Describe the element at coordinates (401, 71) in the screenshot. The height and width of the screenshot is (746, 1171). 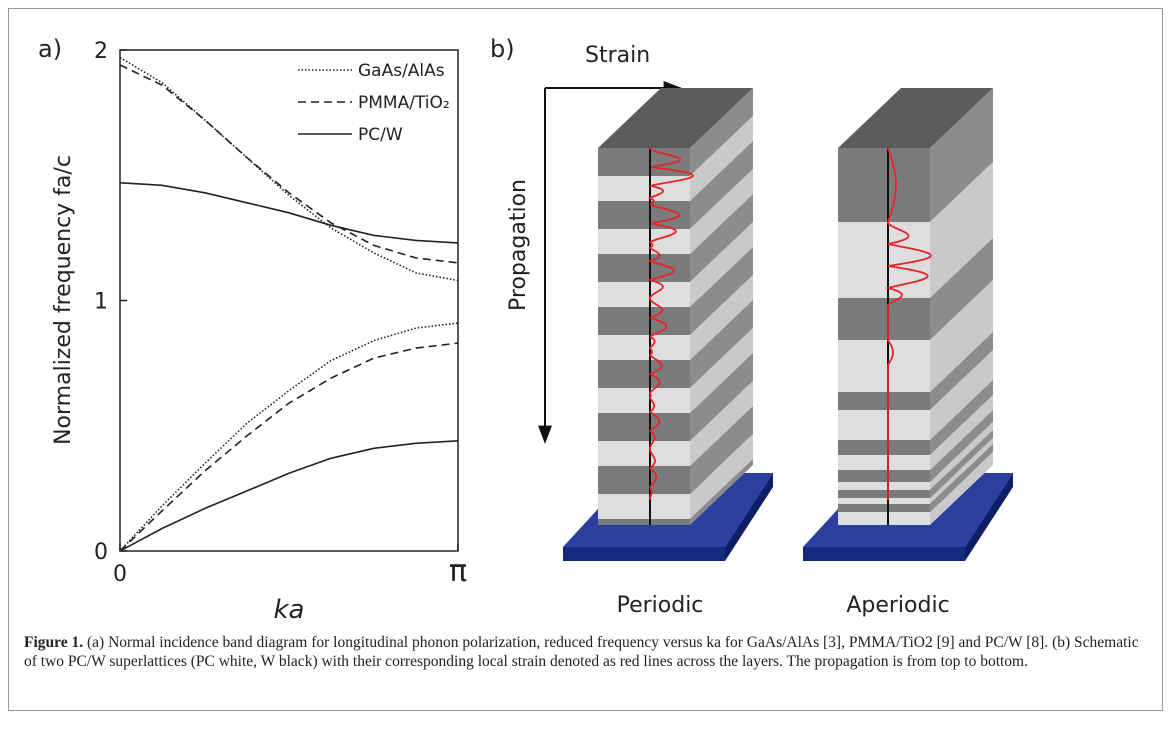
I see `legend-label: GaAs/AlAs` at that location.